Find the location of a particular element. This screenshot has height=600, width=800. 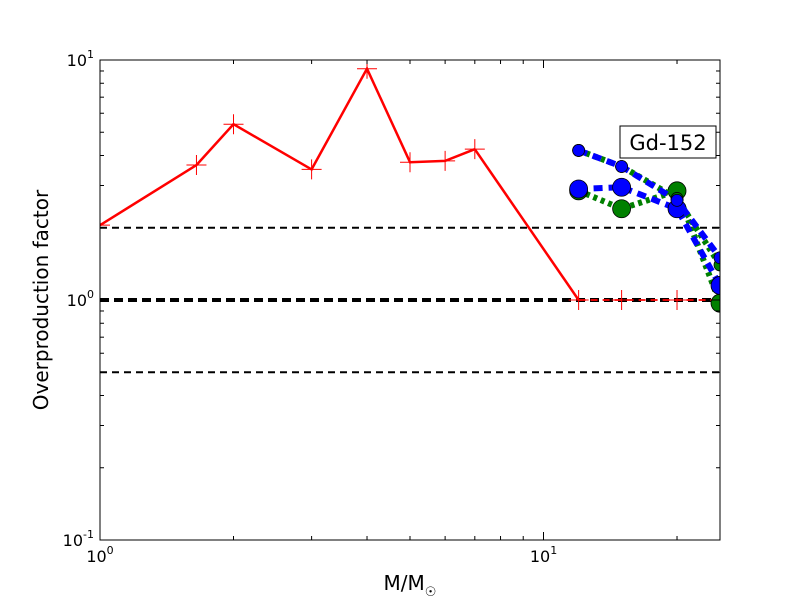

series-6-line is located at coordinates (648, 203).